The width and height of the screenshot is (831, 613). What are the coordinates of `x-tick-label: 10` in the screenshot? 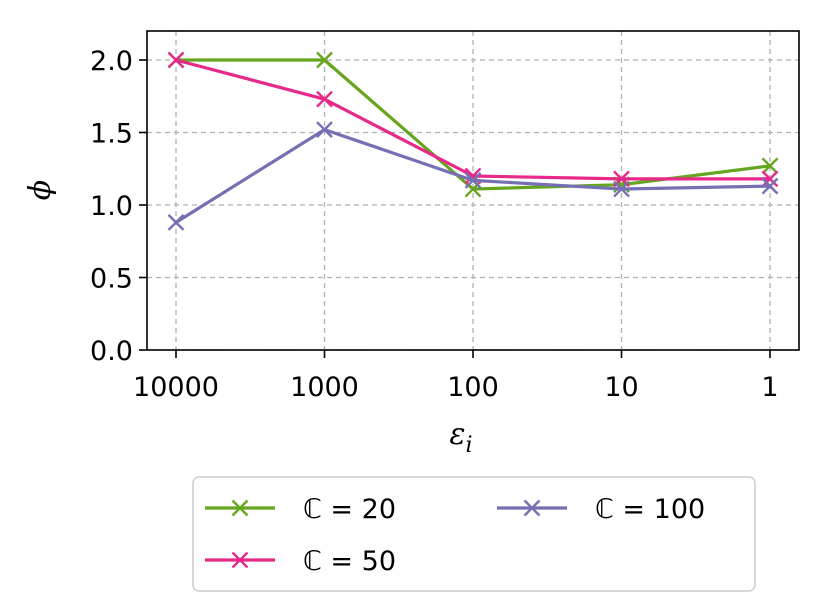 It's located at (621, 387).